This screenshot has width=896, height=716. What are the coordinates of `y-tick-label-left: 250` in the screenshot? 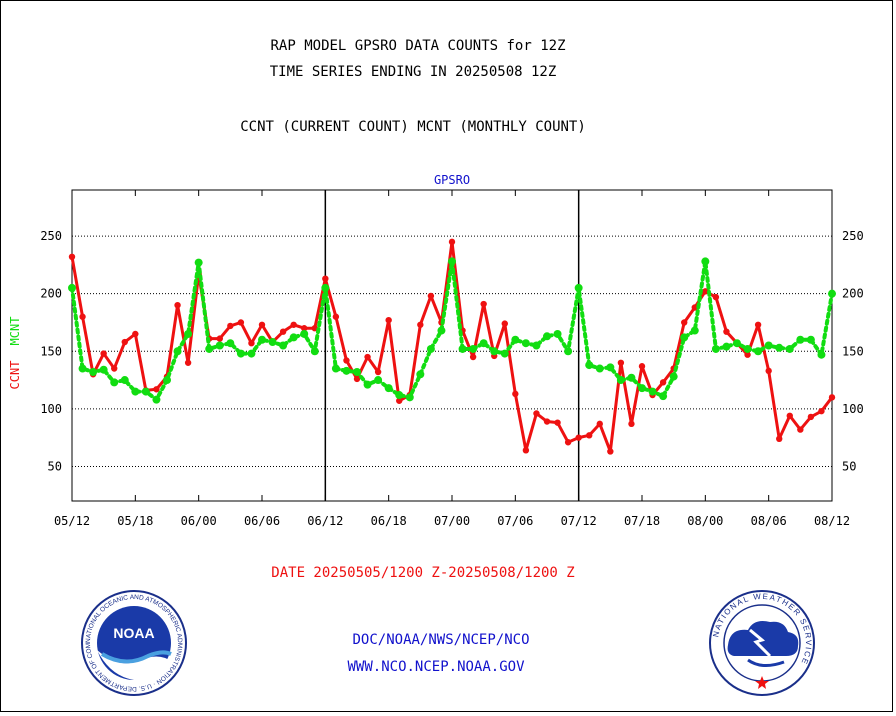 It's located at (51, 236).